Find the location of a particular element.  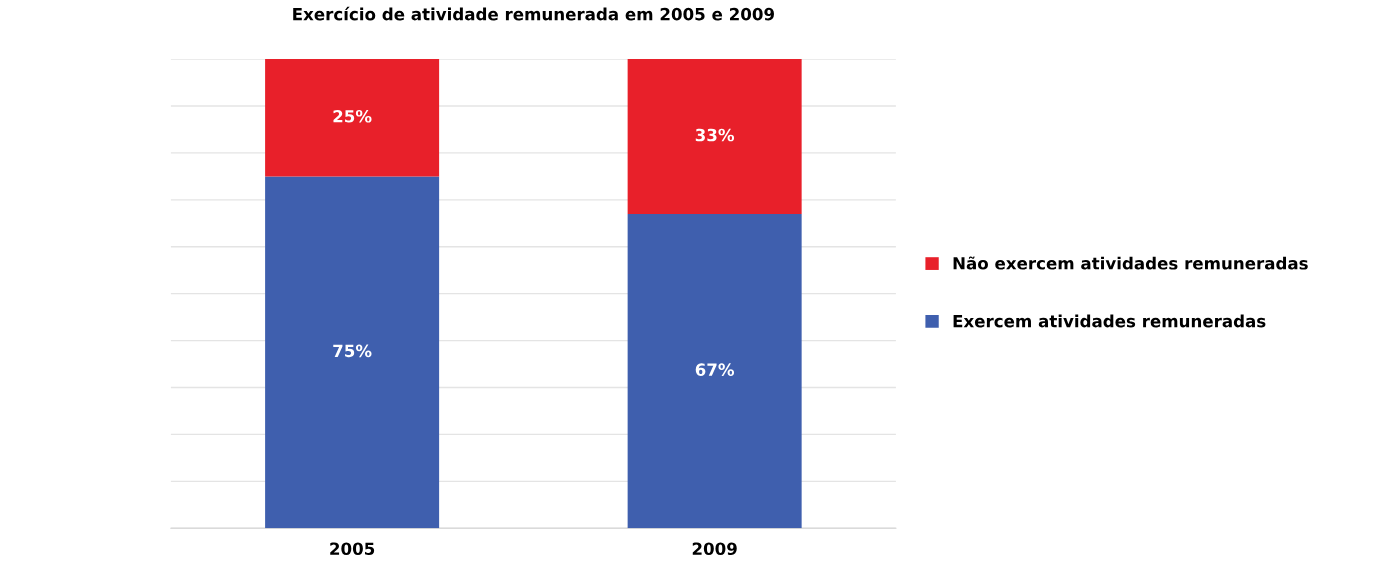

data-label: 67% is located at coordinates (715, 369).